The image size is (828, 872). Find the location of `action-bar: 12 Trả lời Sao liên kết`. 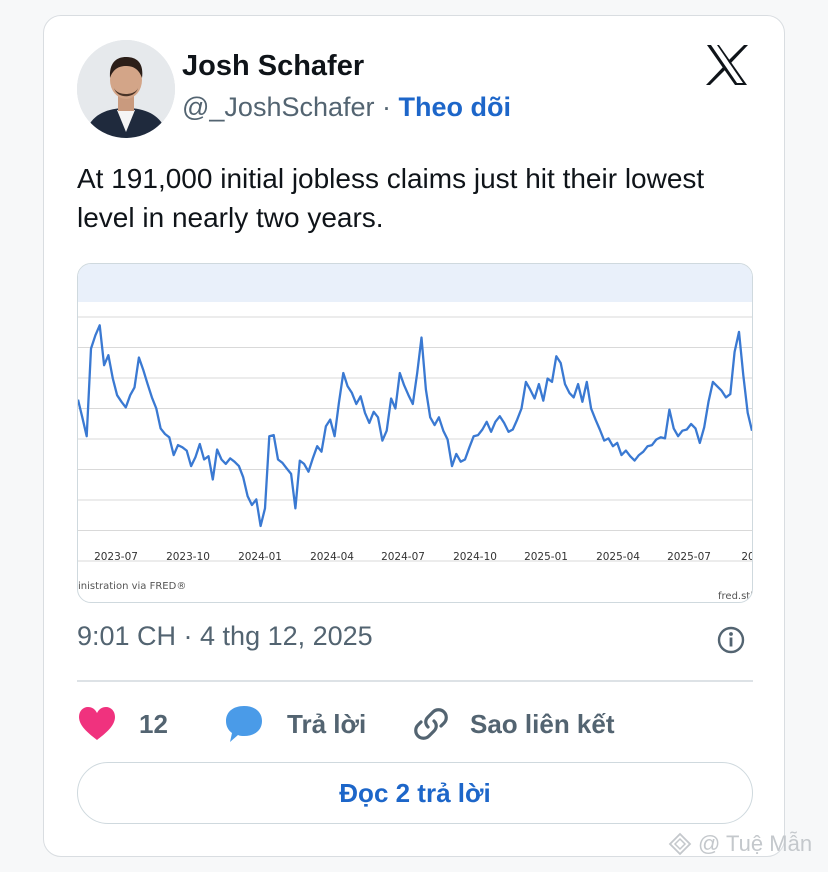

action-bar: 12 Trả lời Sao liên kết is located at coordinates (415, 724).